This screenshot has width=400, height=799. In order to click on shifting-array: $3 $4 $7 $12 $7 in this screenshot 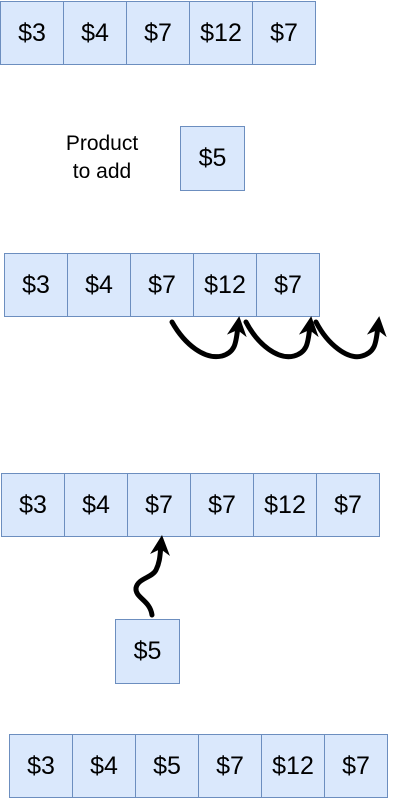, I will do `click(162, 285)`.